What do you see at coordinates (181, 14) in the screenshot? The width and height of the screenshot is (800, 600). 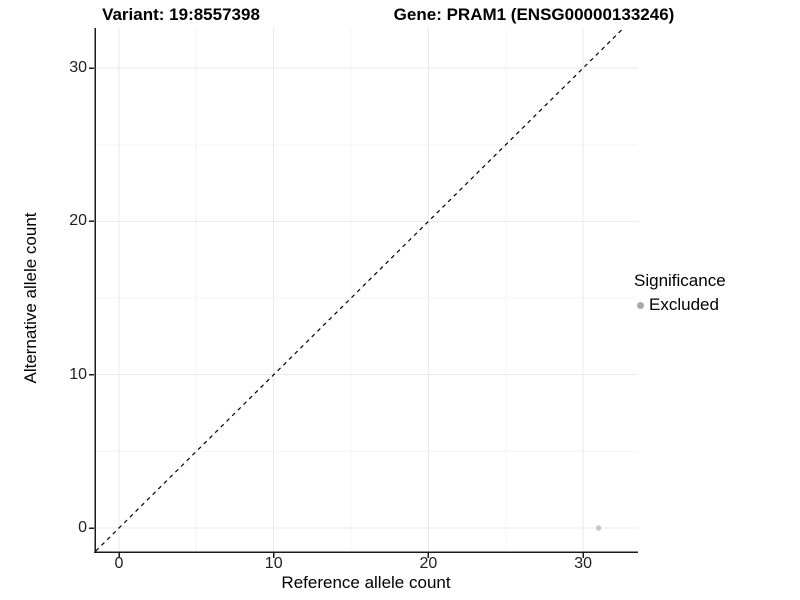 I see `plot-title-variant: Variant: 19:8557398` at bounding box center [181, 14].